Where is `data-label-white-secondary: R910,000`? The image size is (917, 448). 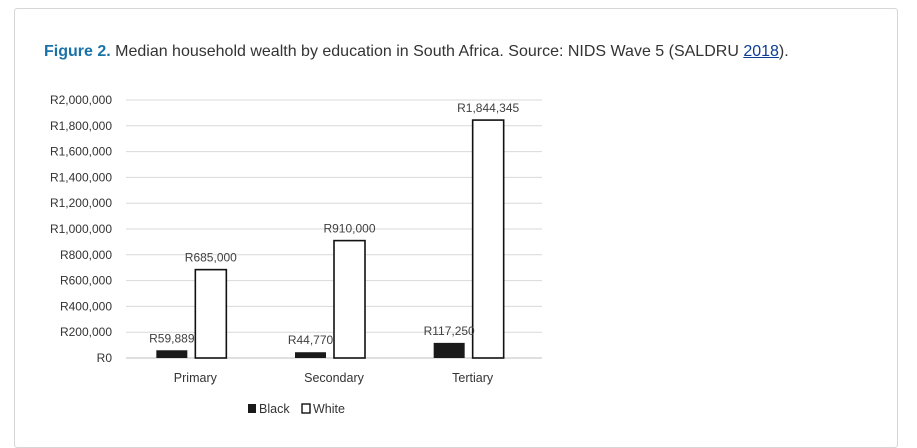
data-label-white-secondary: R910,000 is located at coordinates (349, 229).